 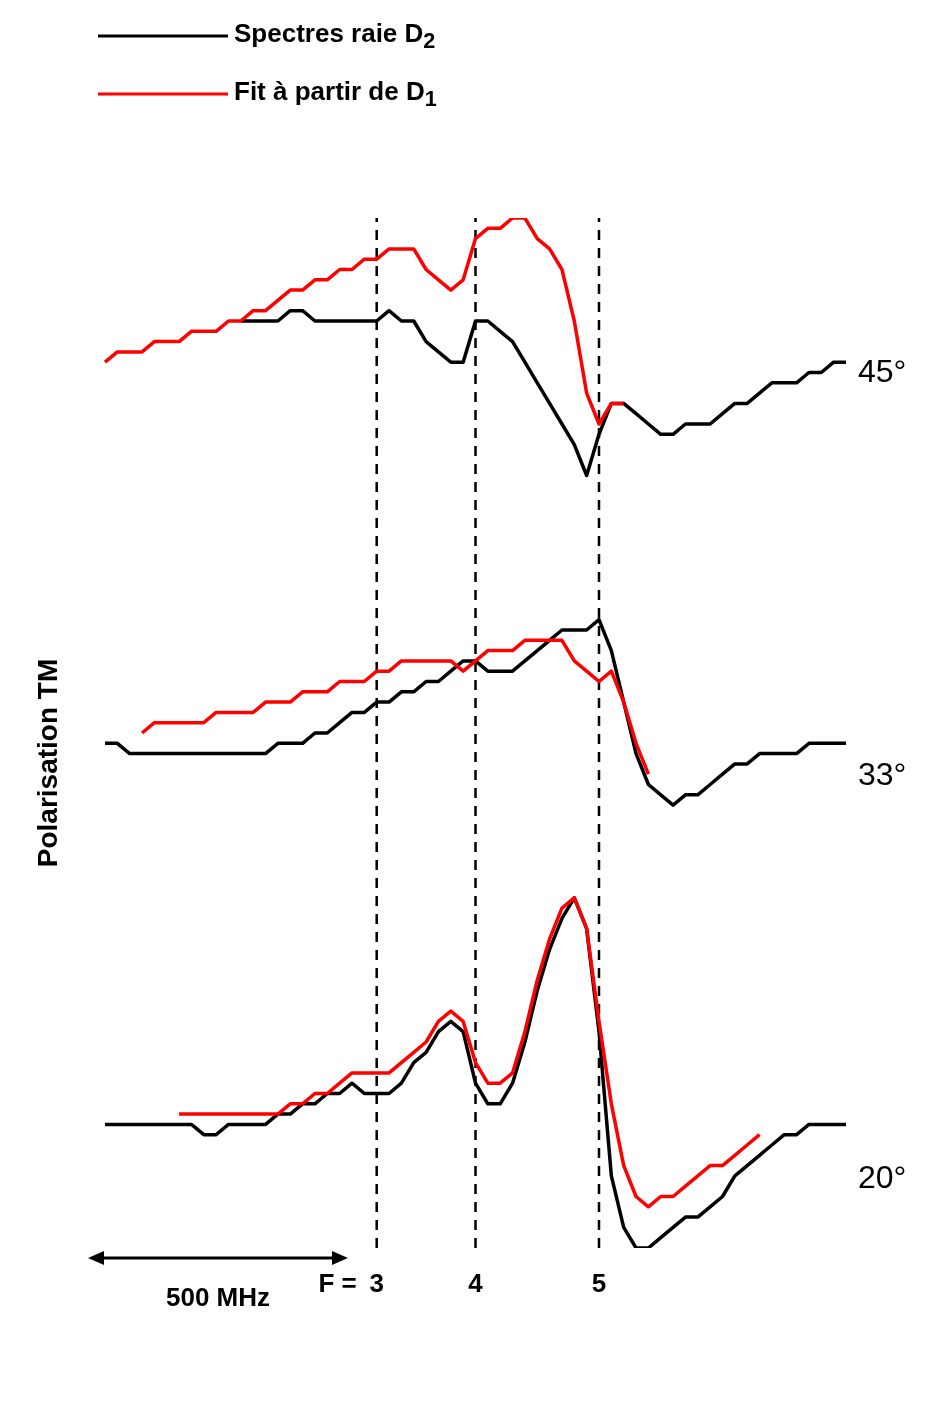 What do you see at coordinates (376, 1283) in the screenshot?
I see `x-tick-label: 3` at bounding box center [376, 1283].